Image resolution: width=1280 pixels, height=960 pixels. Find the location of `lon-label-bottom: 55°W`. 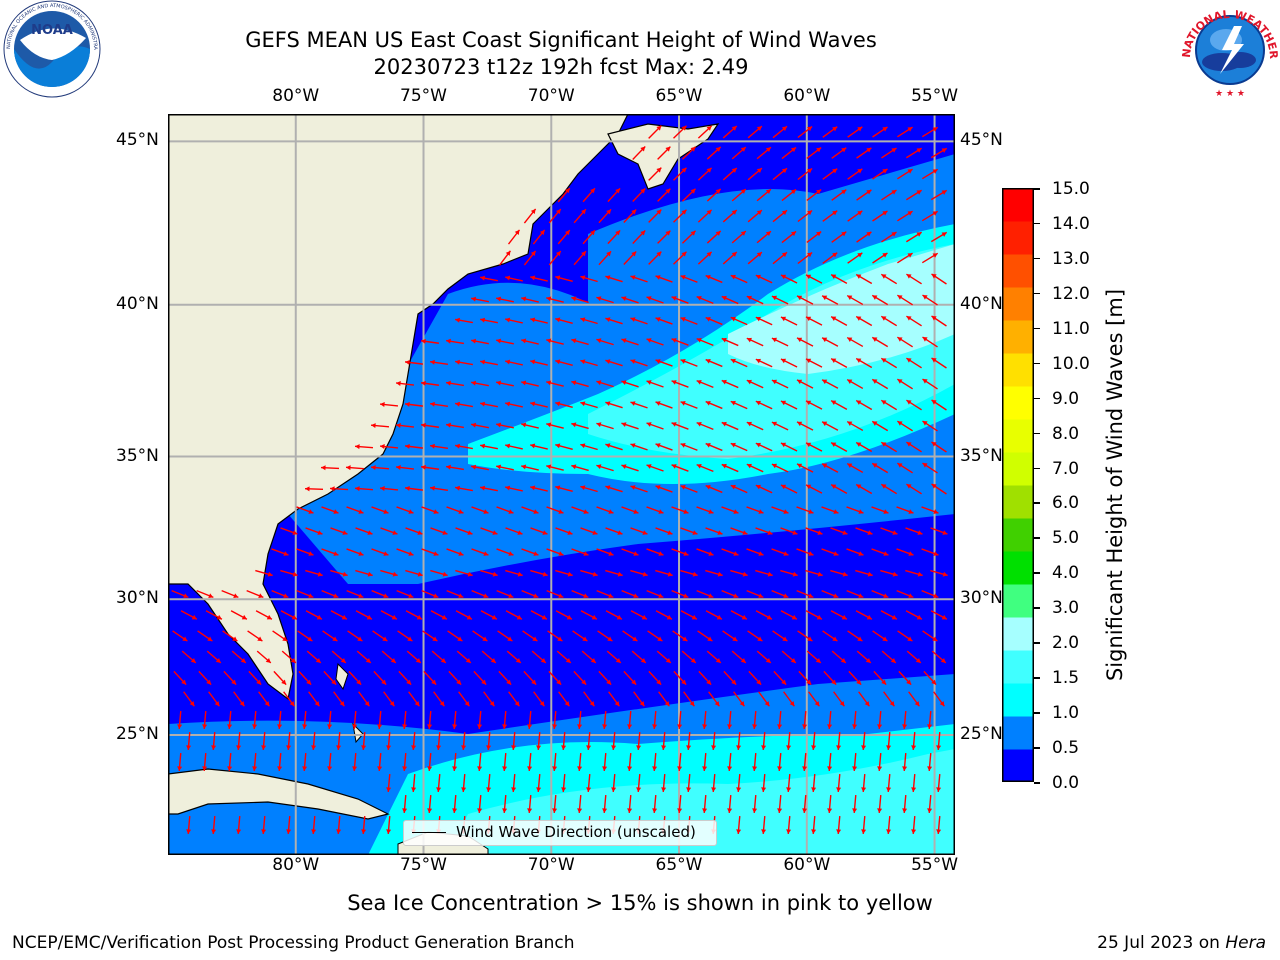

lon-label-bottom: 55°W is located at coordinates (935, 865).